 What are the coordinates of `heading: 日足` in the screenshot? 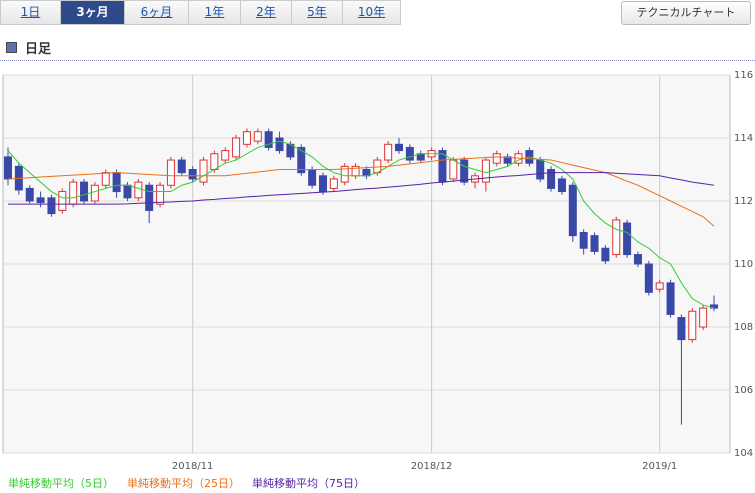 It's located at (28, 47).